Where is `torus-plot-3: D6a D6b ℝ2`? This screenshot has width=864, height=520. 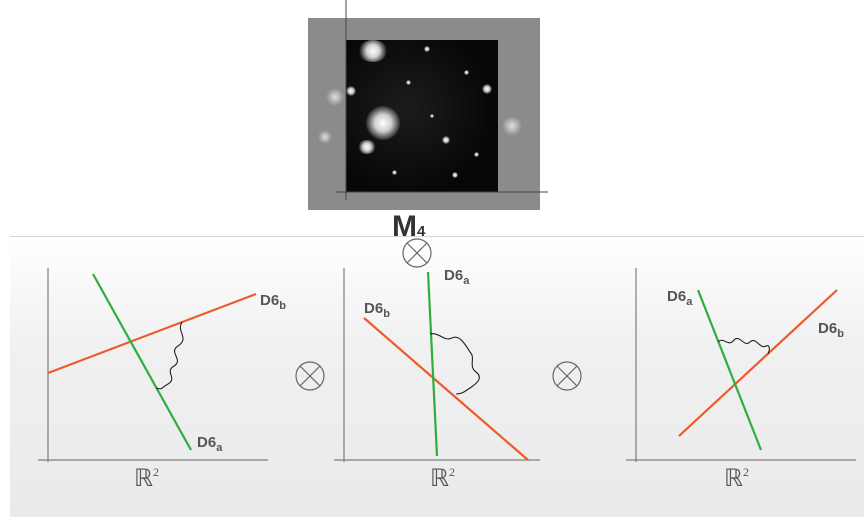
torus-plot-3: D6a D6b ℝ2 is located at coordinates (741, 380).